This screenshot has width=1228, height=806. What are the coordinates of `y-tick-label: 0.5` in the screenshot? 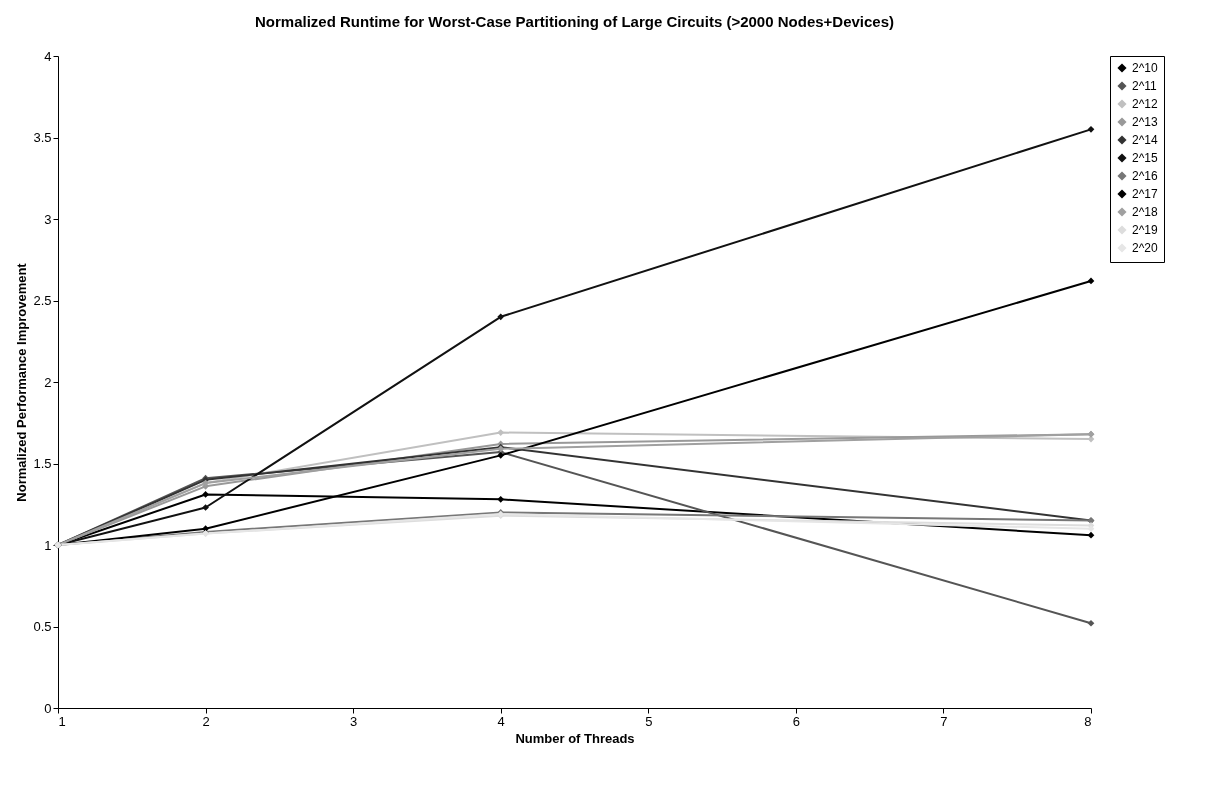 It's located at (42, 626).